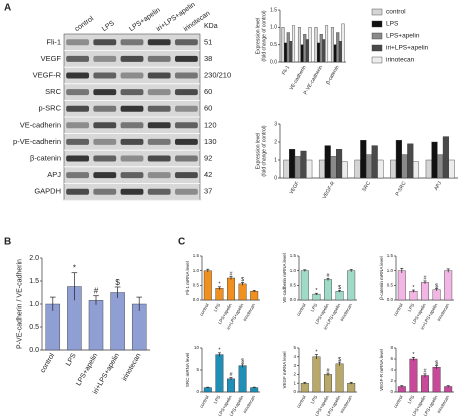  I want to click on blot-row-label: p-VE-cadherin, so click(37, 141).